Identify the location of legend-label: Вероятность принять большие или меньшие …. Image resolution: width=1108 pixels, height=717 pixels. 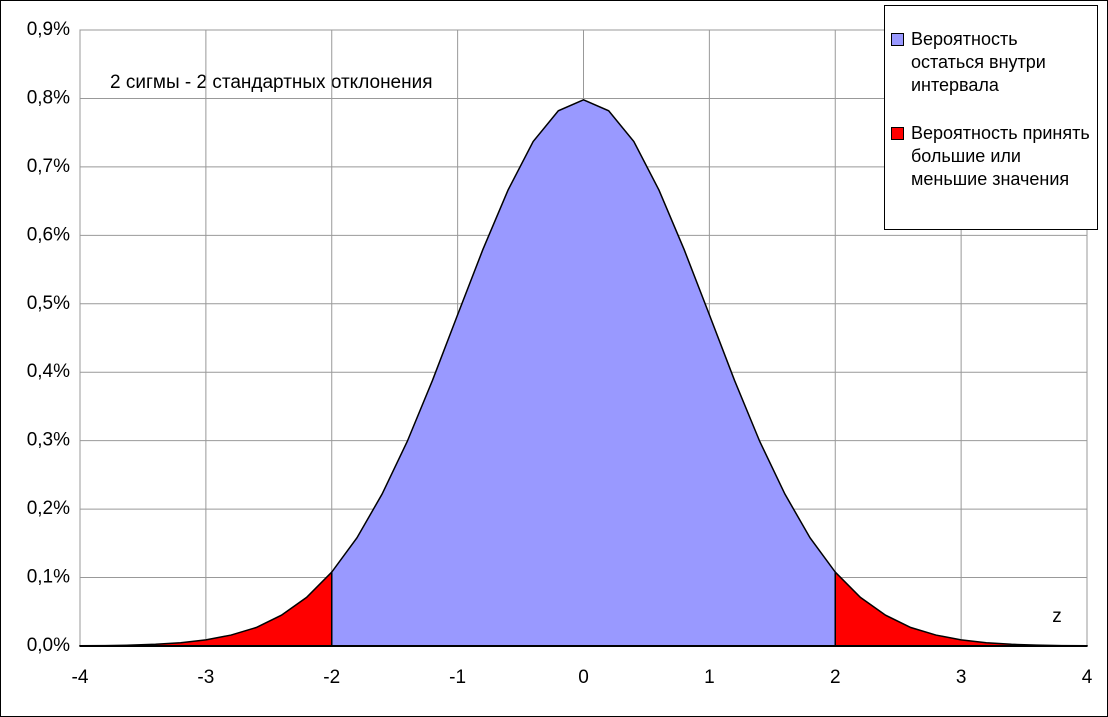
(1000, 156).